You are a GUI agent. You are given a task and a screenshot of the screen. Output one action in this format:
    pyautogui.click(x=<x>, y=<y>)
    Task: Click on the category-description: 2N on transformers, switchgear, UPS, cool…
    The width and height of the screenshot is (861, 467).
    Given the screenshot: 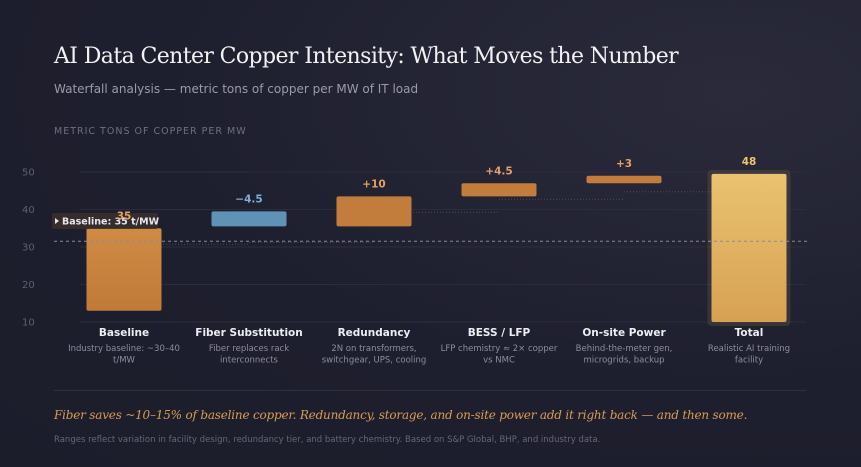 What is the action you would take?
    pyautogui.click(x=374, y=355)
    